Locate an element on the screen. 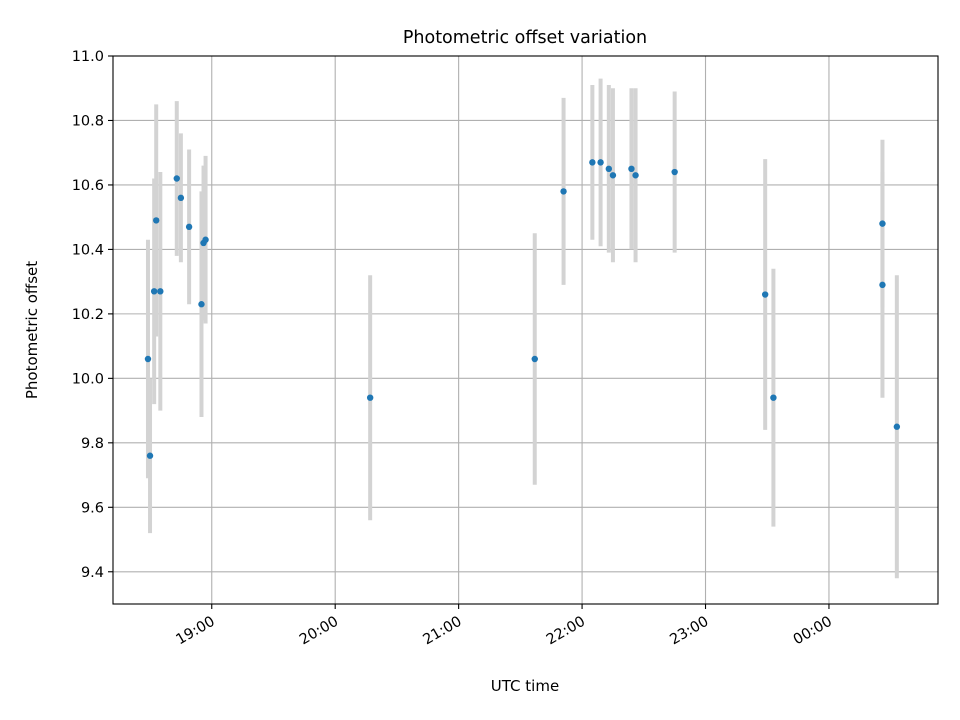  y-tick-label: 10.2 is located at coordinates (88, 315).